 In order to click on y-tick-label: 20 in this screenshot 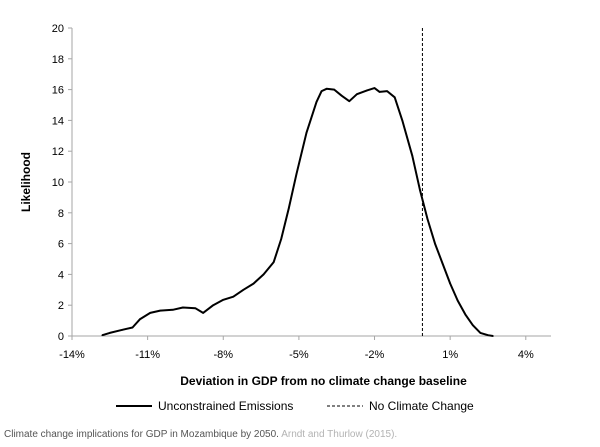, I will do `click(58, 29)`.